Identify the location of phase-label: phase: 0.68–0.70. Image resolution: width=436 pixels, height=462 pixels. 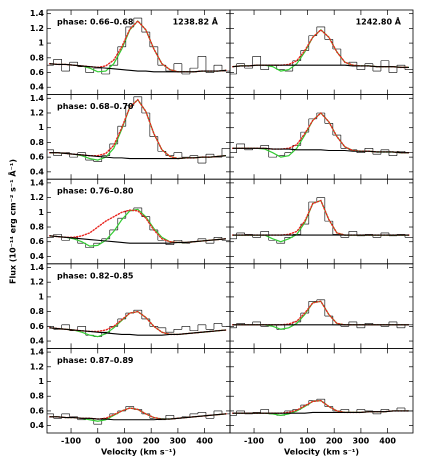
(95, 106).